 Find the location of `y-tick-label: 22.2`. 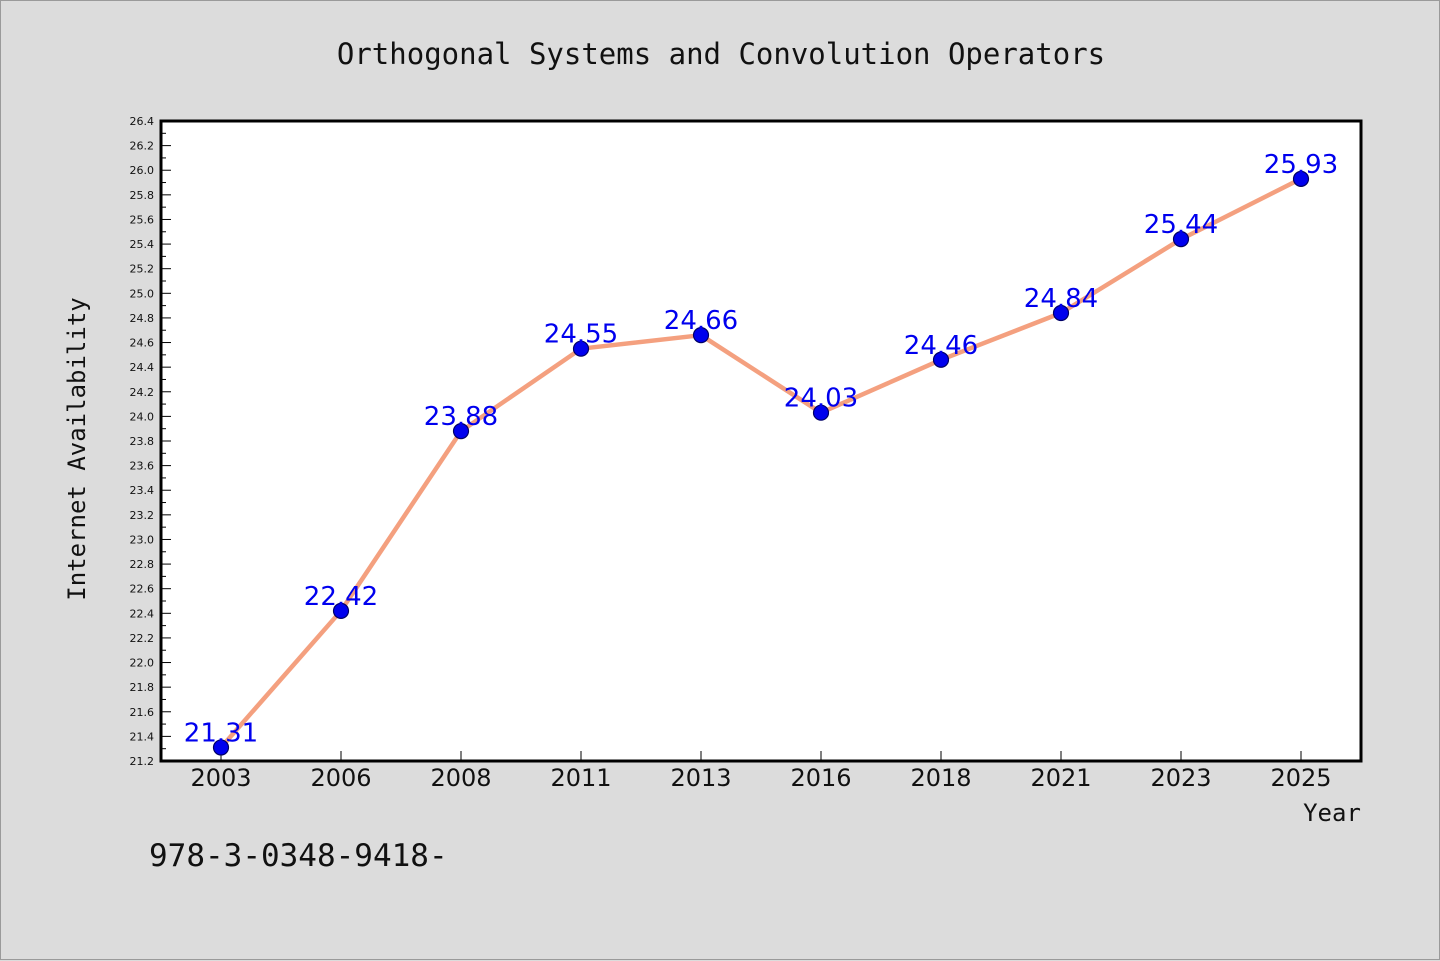

y-tick-label: 22.2 is located at coordinates (142, 638).